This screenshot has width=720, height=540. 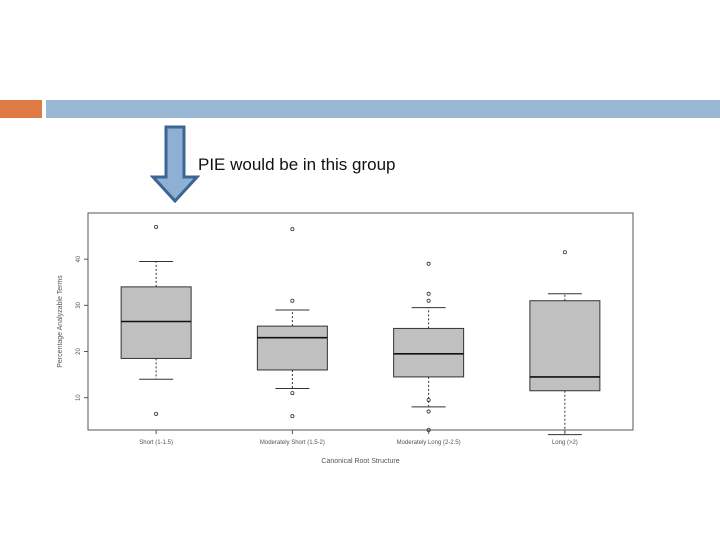 I want to click on accent-bar-blue, so click(x=383, y=109).